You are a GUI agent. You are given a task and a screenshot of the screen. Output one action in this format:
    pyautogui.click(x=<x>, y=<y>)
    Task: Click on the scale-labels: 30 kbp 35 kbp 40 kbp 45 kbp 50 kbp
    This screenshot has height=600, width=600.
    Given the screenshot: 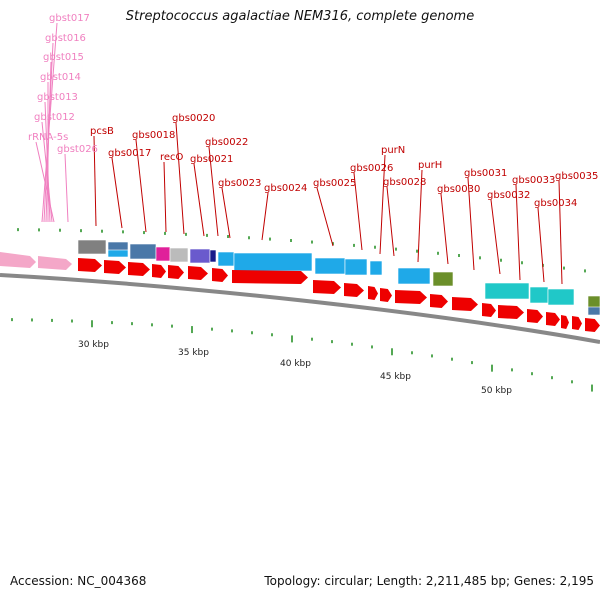 What is the action you would take?
    pyautogui.click(x=295, y=368)
    